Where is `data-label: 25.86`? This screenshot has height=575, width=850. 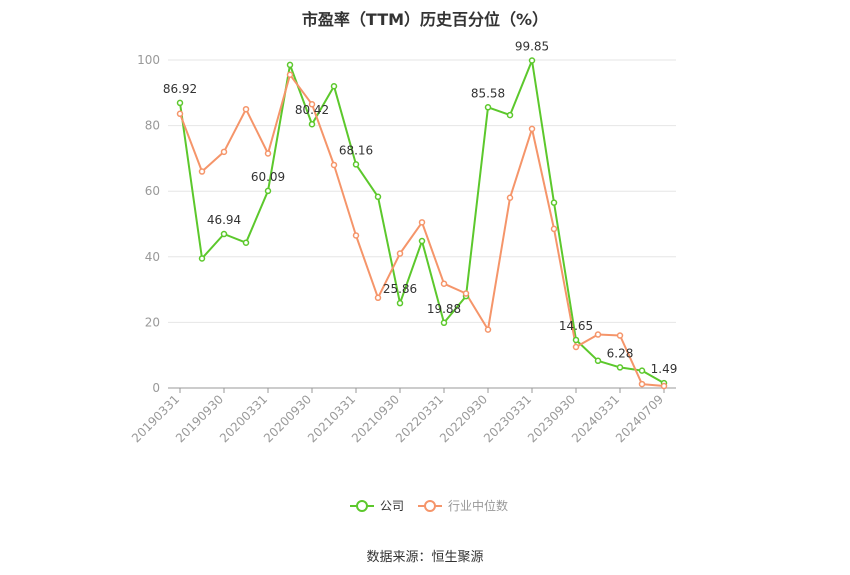 data-label: 25.86 is located at coordinates (400, 289).